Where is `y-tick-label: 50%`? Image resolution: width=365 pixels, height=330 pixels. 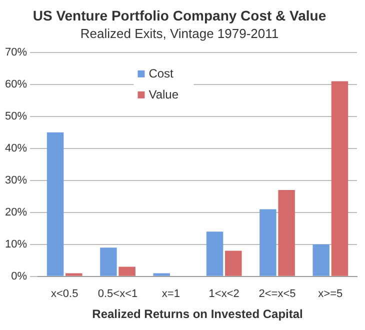
y-tick-label: 50% is located at coordinates (16, 116).